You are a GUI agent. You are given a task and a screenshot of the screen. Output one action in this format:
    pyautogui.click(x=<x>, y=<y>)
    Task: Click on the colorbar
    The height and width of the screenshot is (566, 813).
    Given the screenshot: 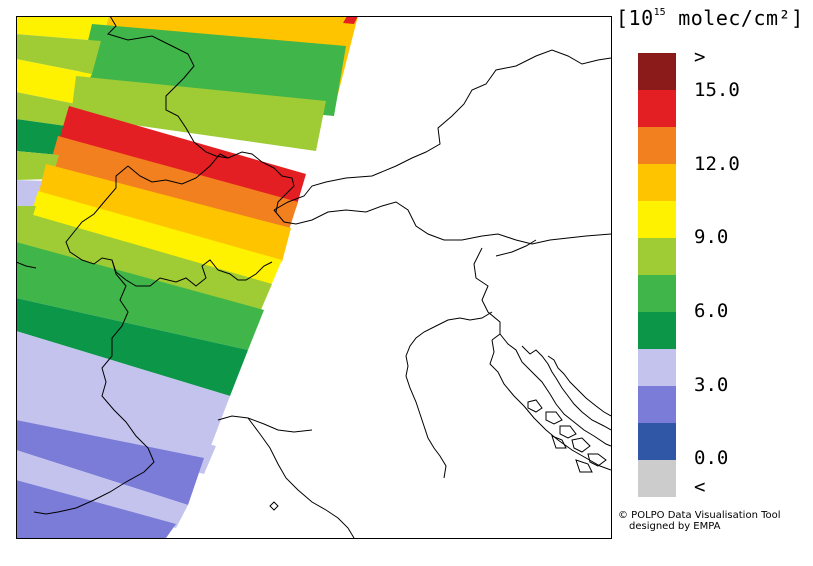 What is the action you would take?
    pyautogui.click(x=657, y=275)
    